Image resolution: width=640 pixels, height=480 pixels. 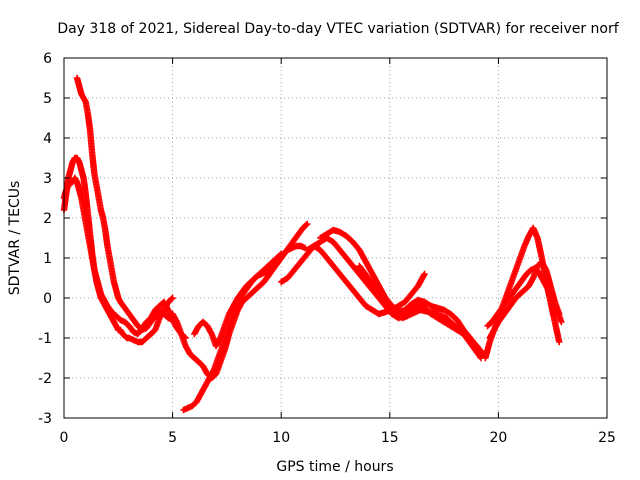 What do you see at coordinates (45, 379) in the screenshot?
I see `y-tick-label: -2` at bounding box center [45, 379].